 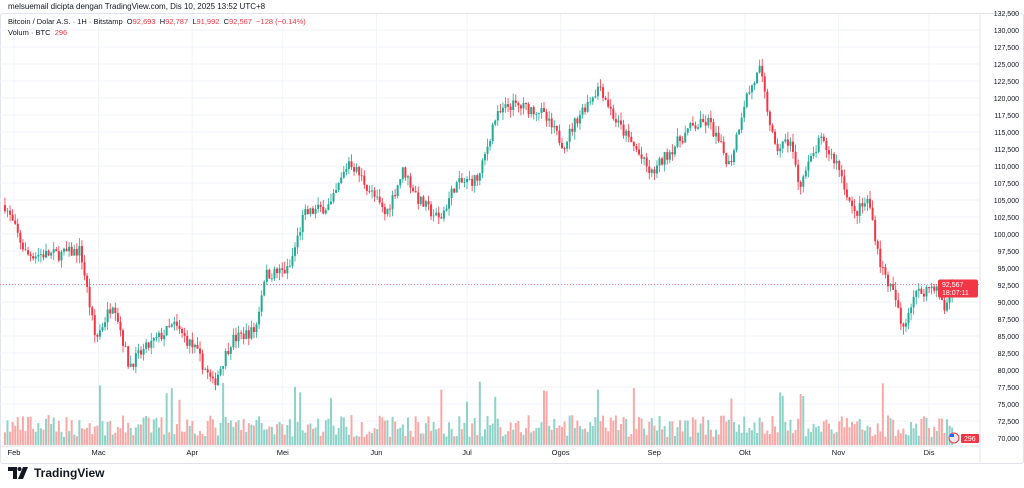 I want to click on volume-label: Volum · BTC, so click(x=29, y=32).